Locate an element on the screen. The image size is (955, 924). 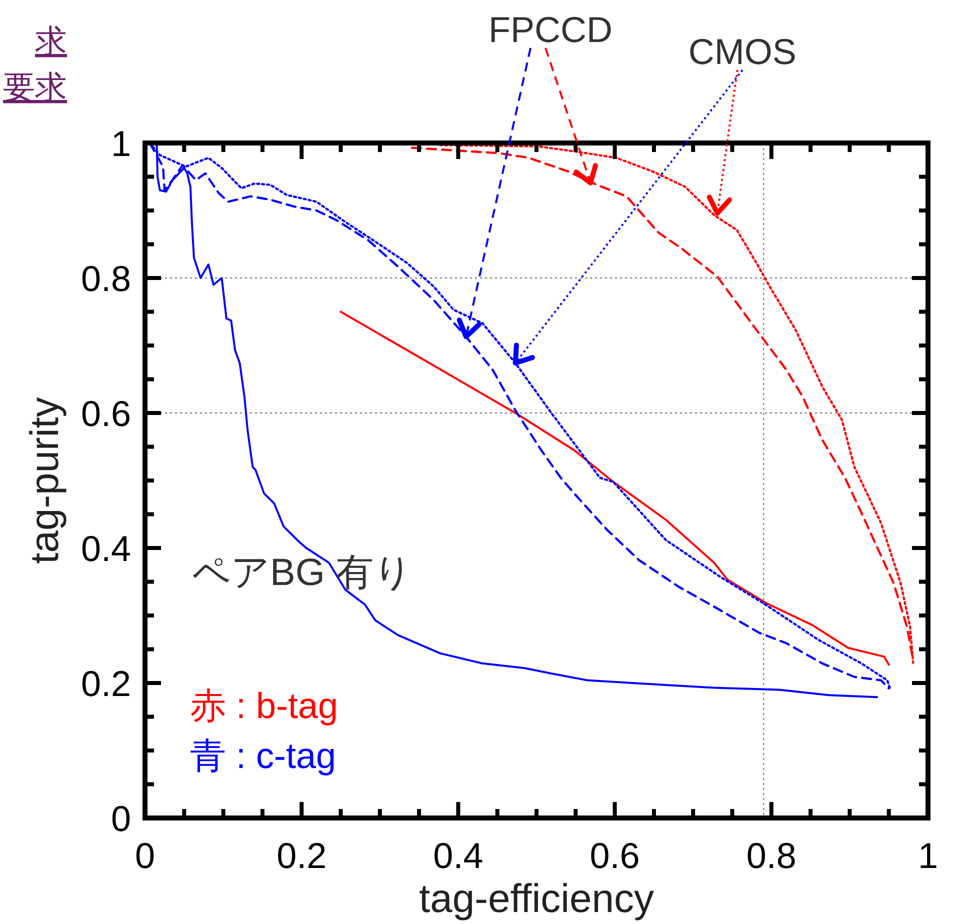
x-axis-title: tag-efficiency is located at coordinates (536, 899).